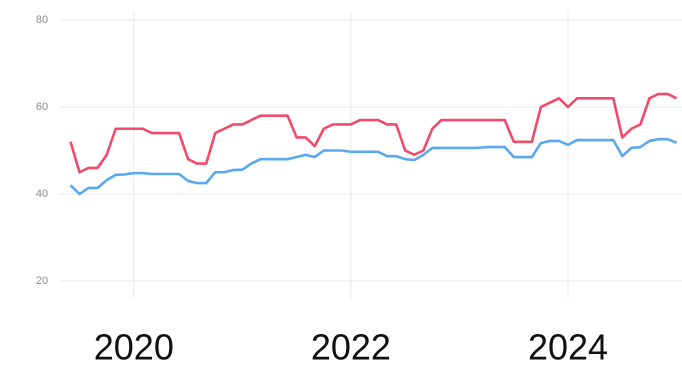 Image resolution: width=682 pixels, height=365 pixels. Describe the element at coordinates (42, 20) in the screenshot. I see `y-tick-label: 80` at that location.